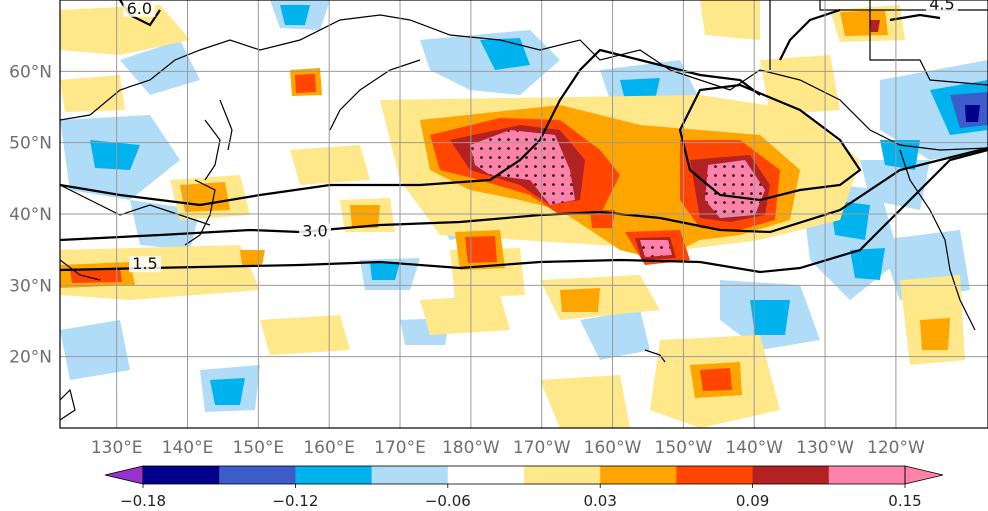 This screenshot has width=988, height=511. What do you see at coordinates (30, 144) in the screenshot?
I see `lat-tick-label: 50°N` at bounding box center [30, 144].